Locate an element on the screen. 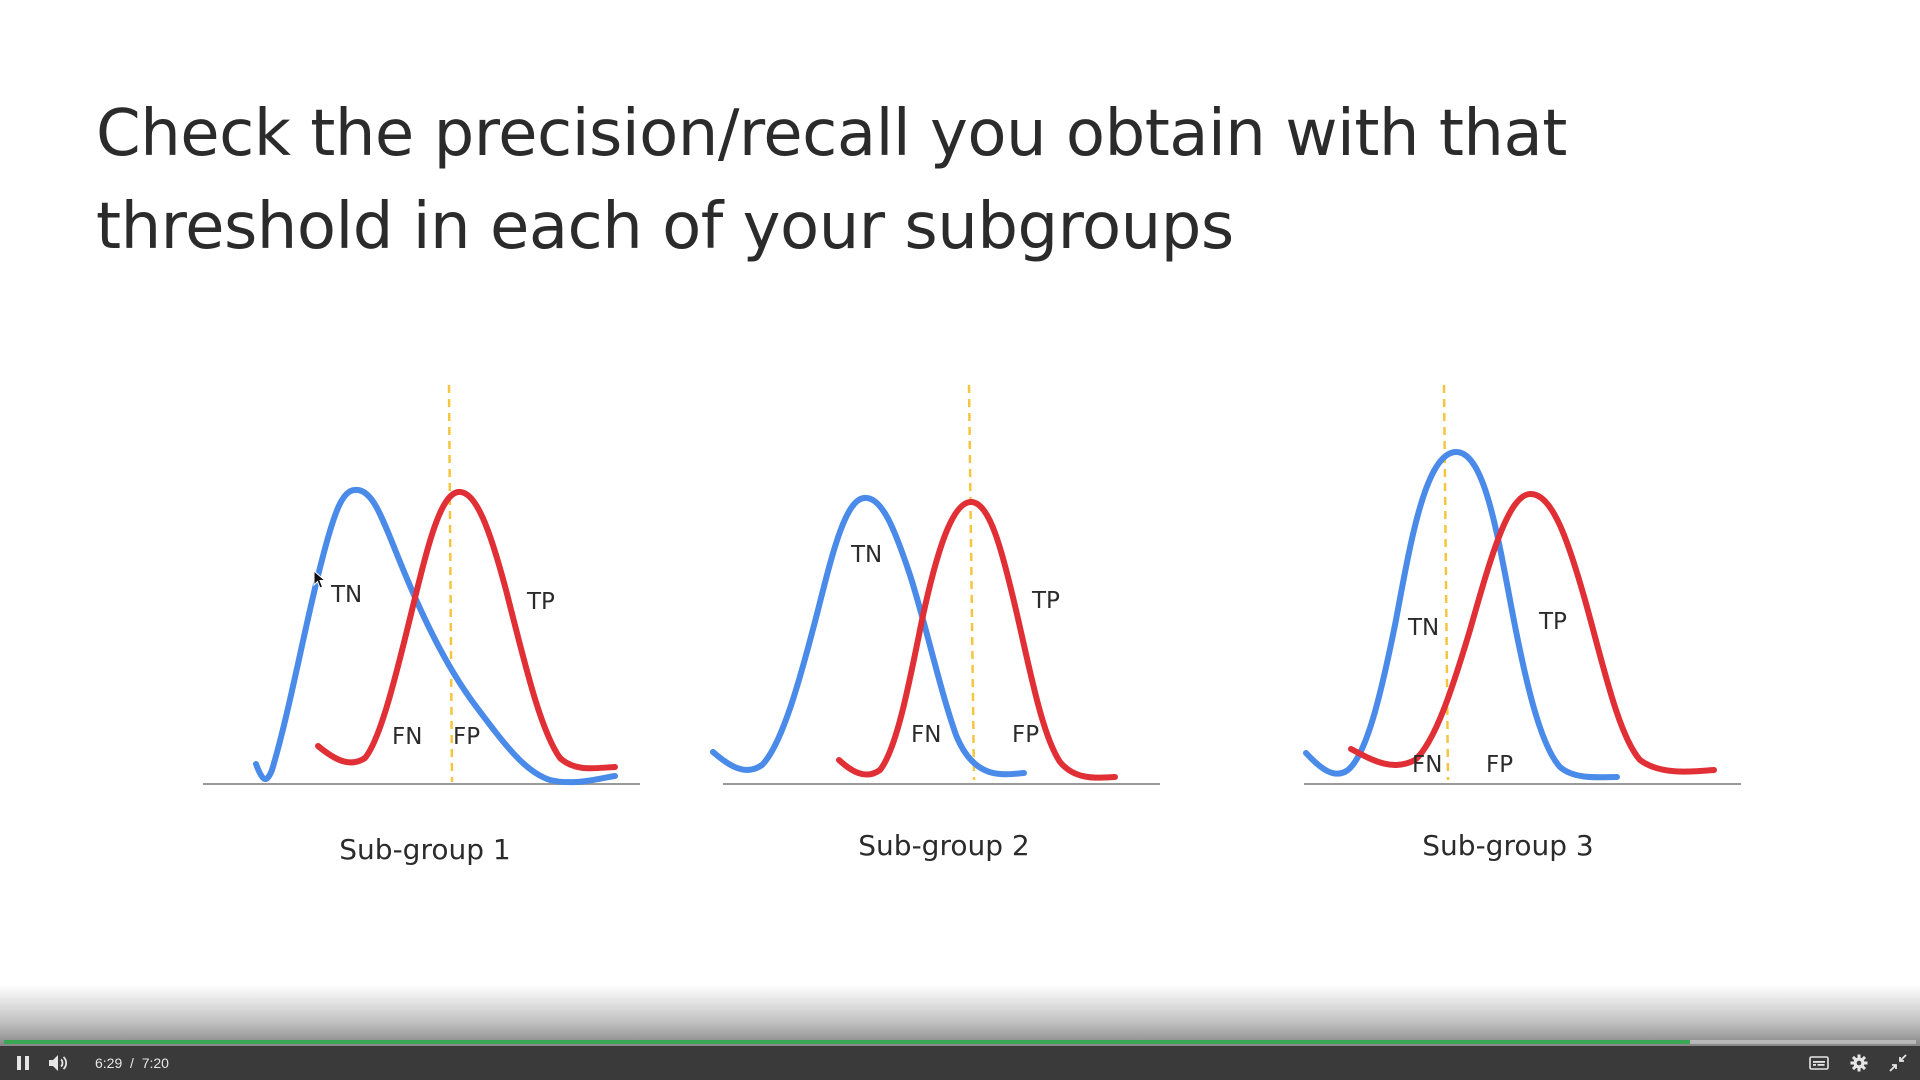 This screenshot has width=1920, height=1080. subgroup-3-fn-label: FN is located at coordinates (1427, 765).